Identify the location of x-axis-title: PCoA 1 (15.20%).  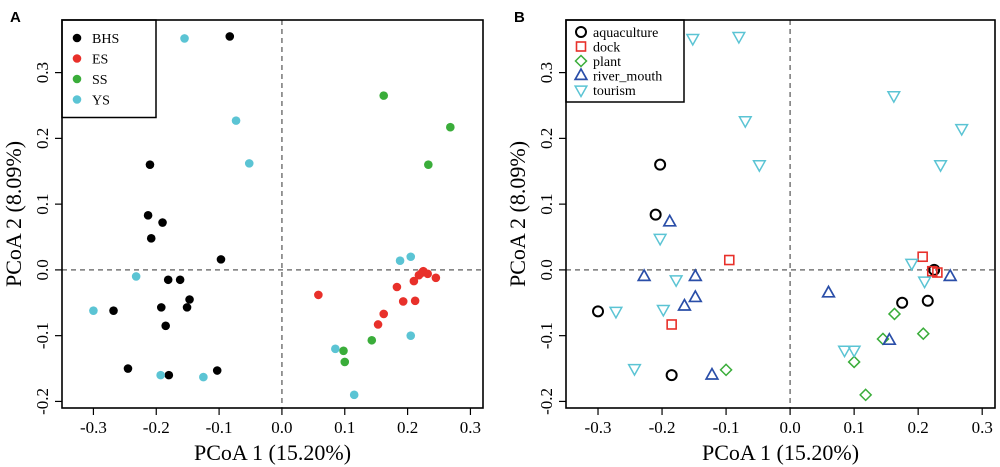
(272, 452).